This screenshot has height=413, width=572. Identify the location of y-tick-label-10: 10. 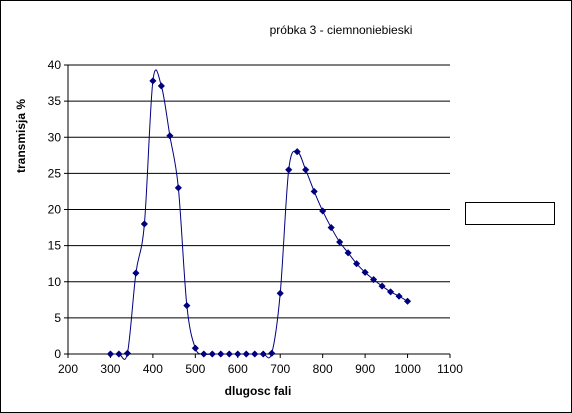
(55, 282).